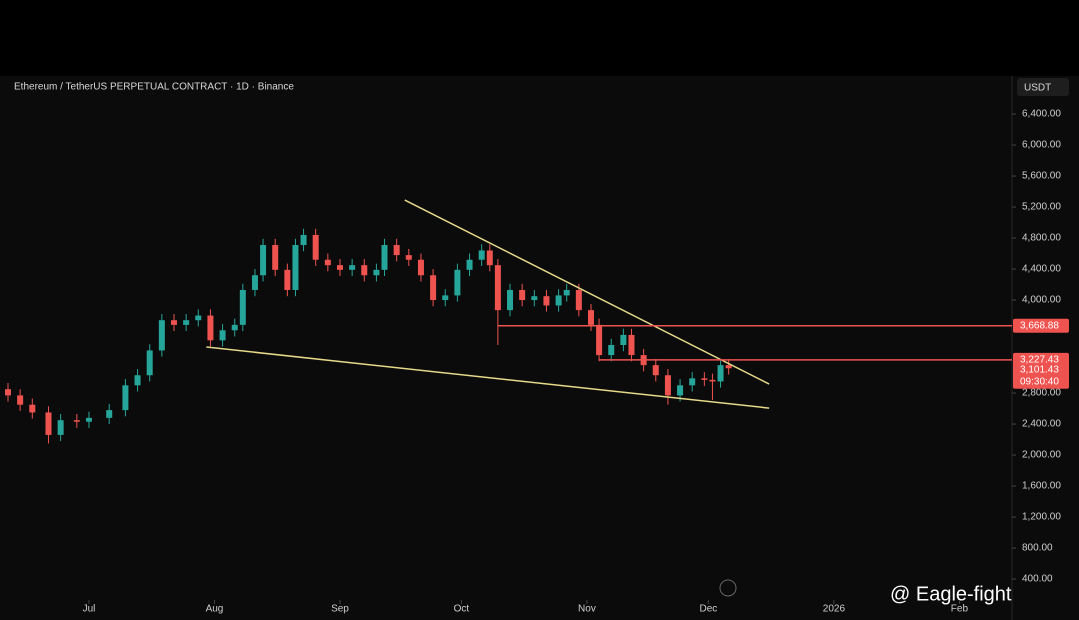  Describe the element at coordinates (89, 609) in the screenshot. I see `x-tick-label: Jul` at that location.